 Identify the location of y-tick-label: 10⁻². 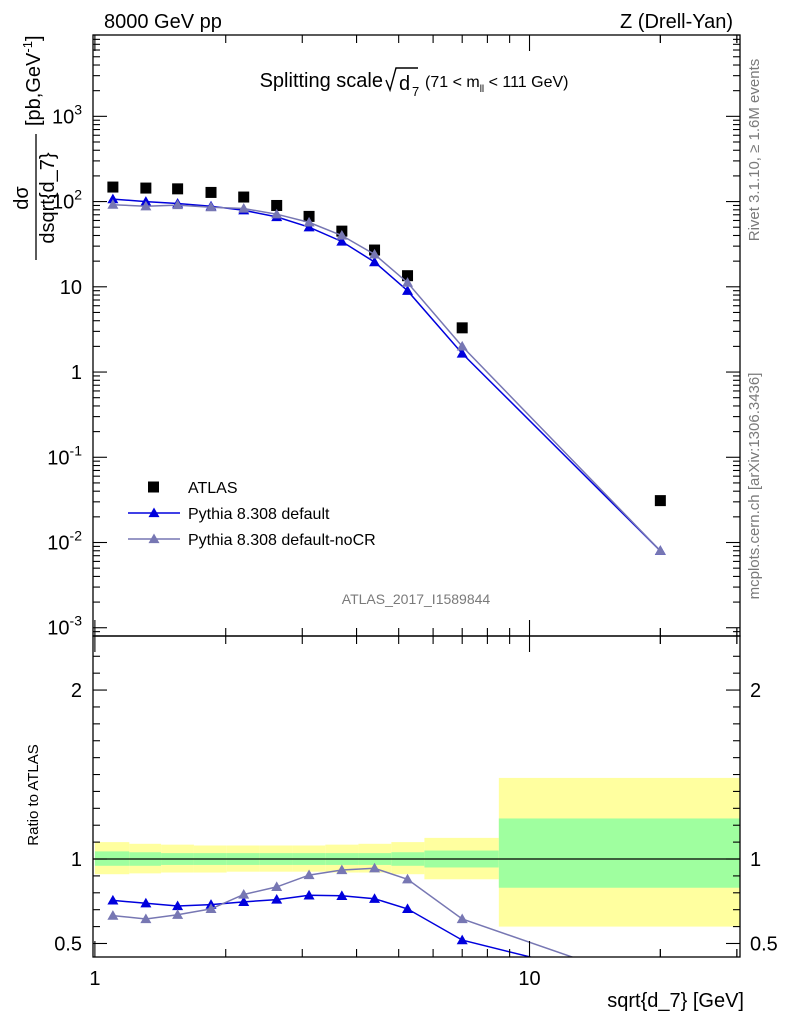
(64, 541).